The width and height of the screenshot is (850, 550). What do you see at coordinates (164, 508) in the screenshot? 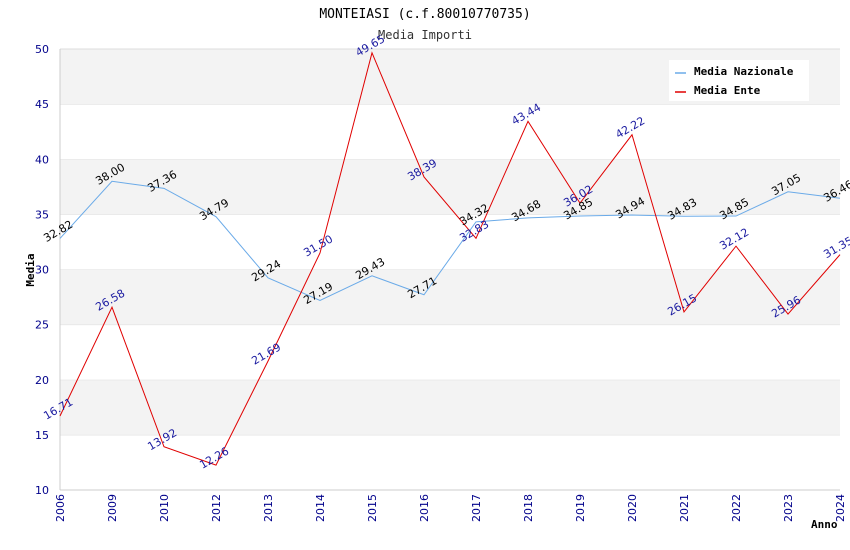
I see `x-tick-label: 2010` at bounding box center [164, 508].